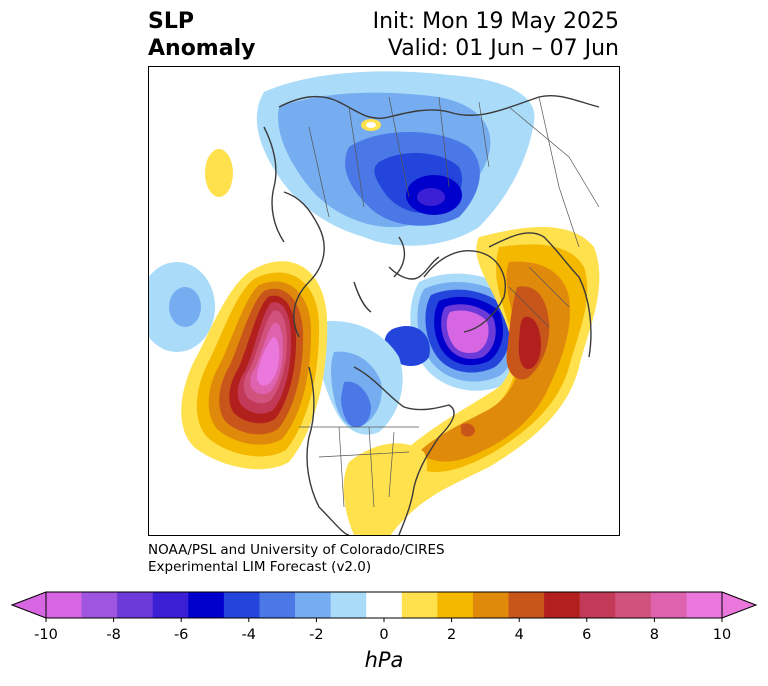 This screenshot has width=768, height=686. I want to click on colorbar-tick-label: 6, so click(587, 635).